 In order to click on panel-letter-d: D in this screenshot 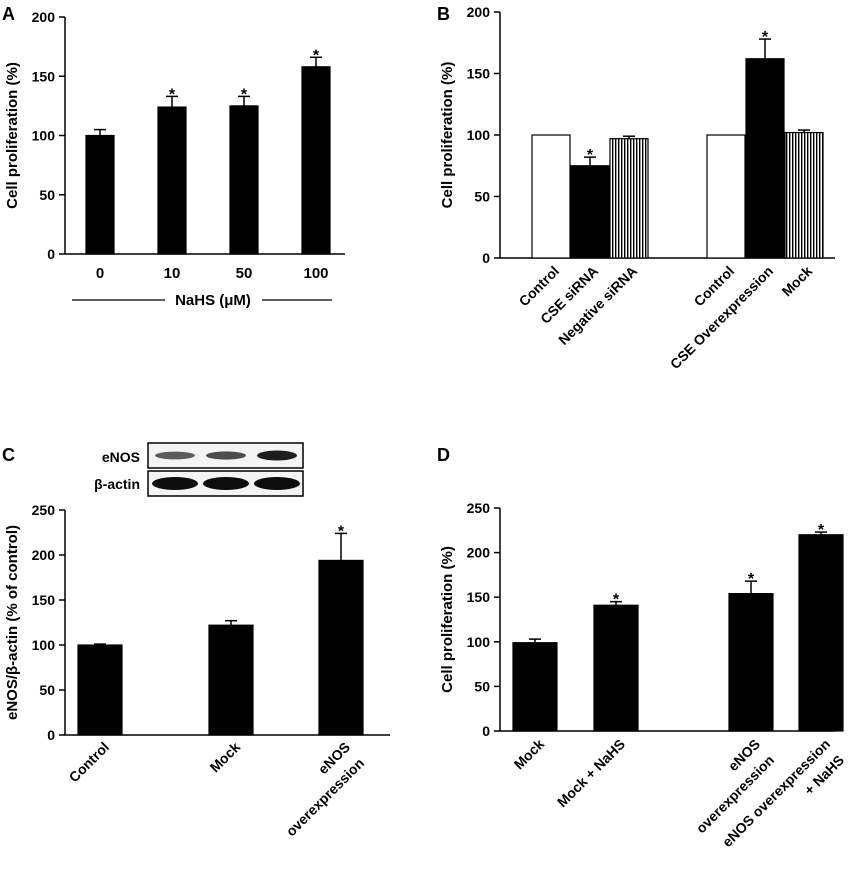, I will do `click(443, 455)`.